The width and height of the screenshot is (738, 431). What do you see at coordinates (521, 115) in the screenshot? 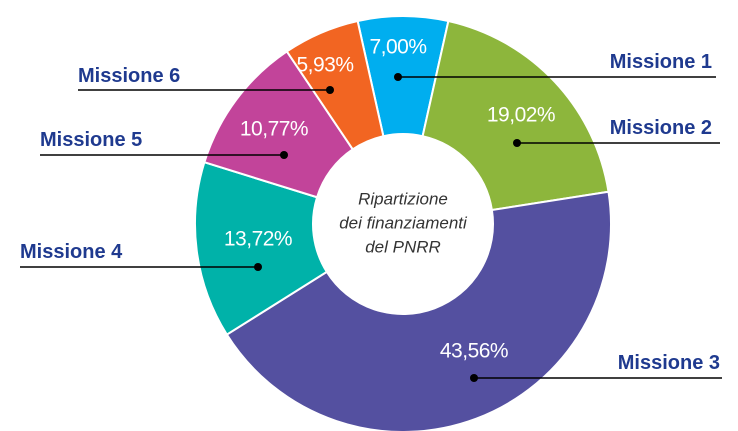
I see `value-label: 19,02%` at bounding box center [521, 115].